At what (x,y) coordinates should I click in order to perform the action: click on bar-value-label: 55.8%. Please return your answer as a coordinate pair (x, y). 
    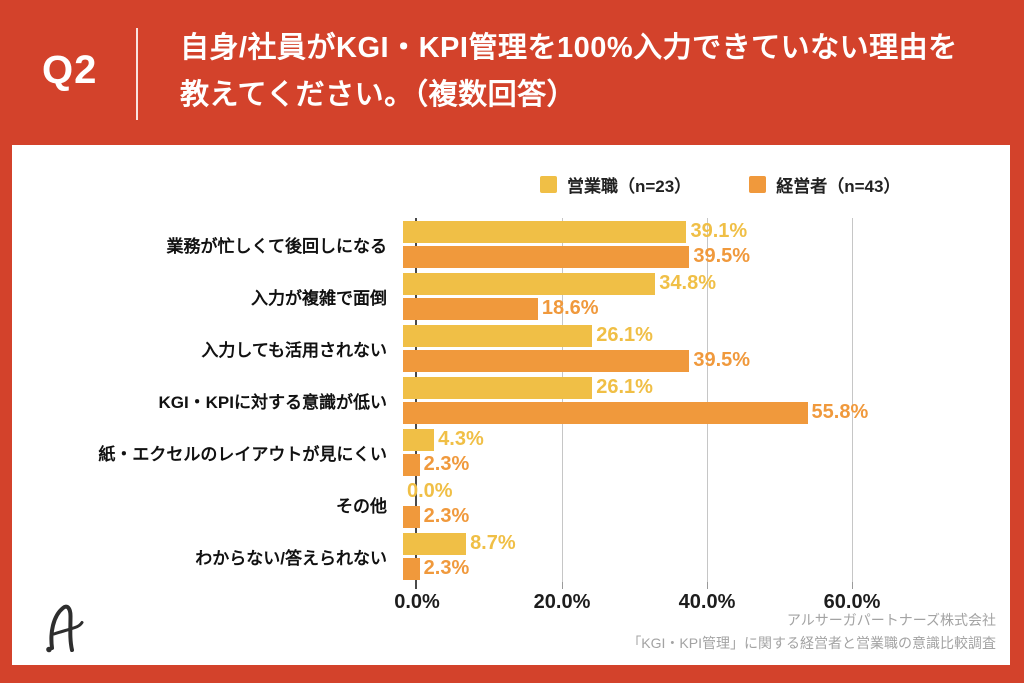
    Looking at the image, I should click on (840, 412).